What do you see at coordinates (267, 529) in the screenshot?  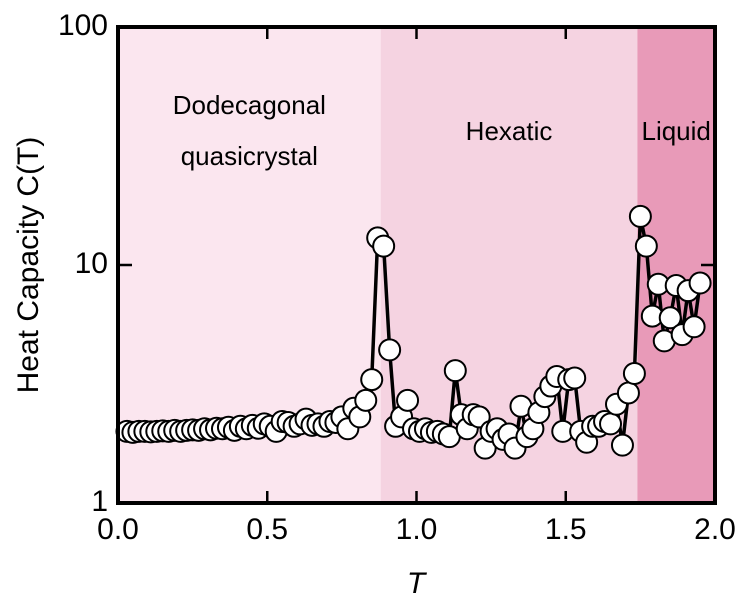 I see `x-tick-label: 0.5` at bounding box center [267, 529].